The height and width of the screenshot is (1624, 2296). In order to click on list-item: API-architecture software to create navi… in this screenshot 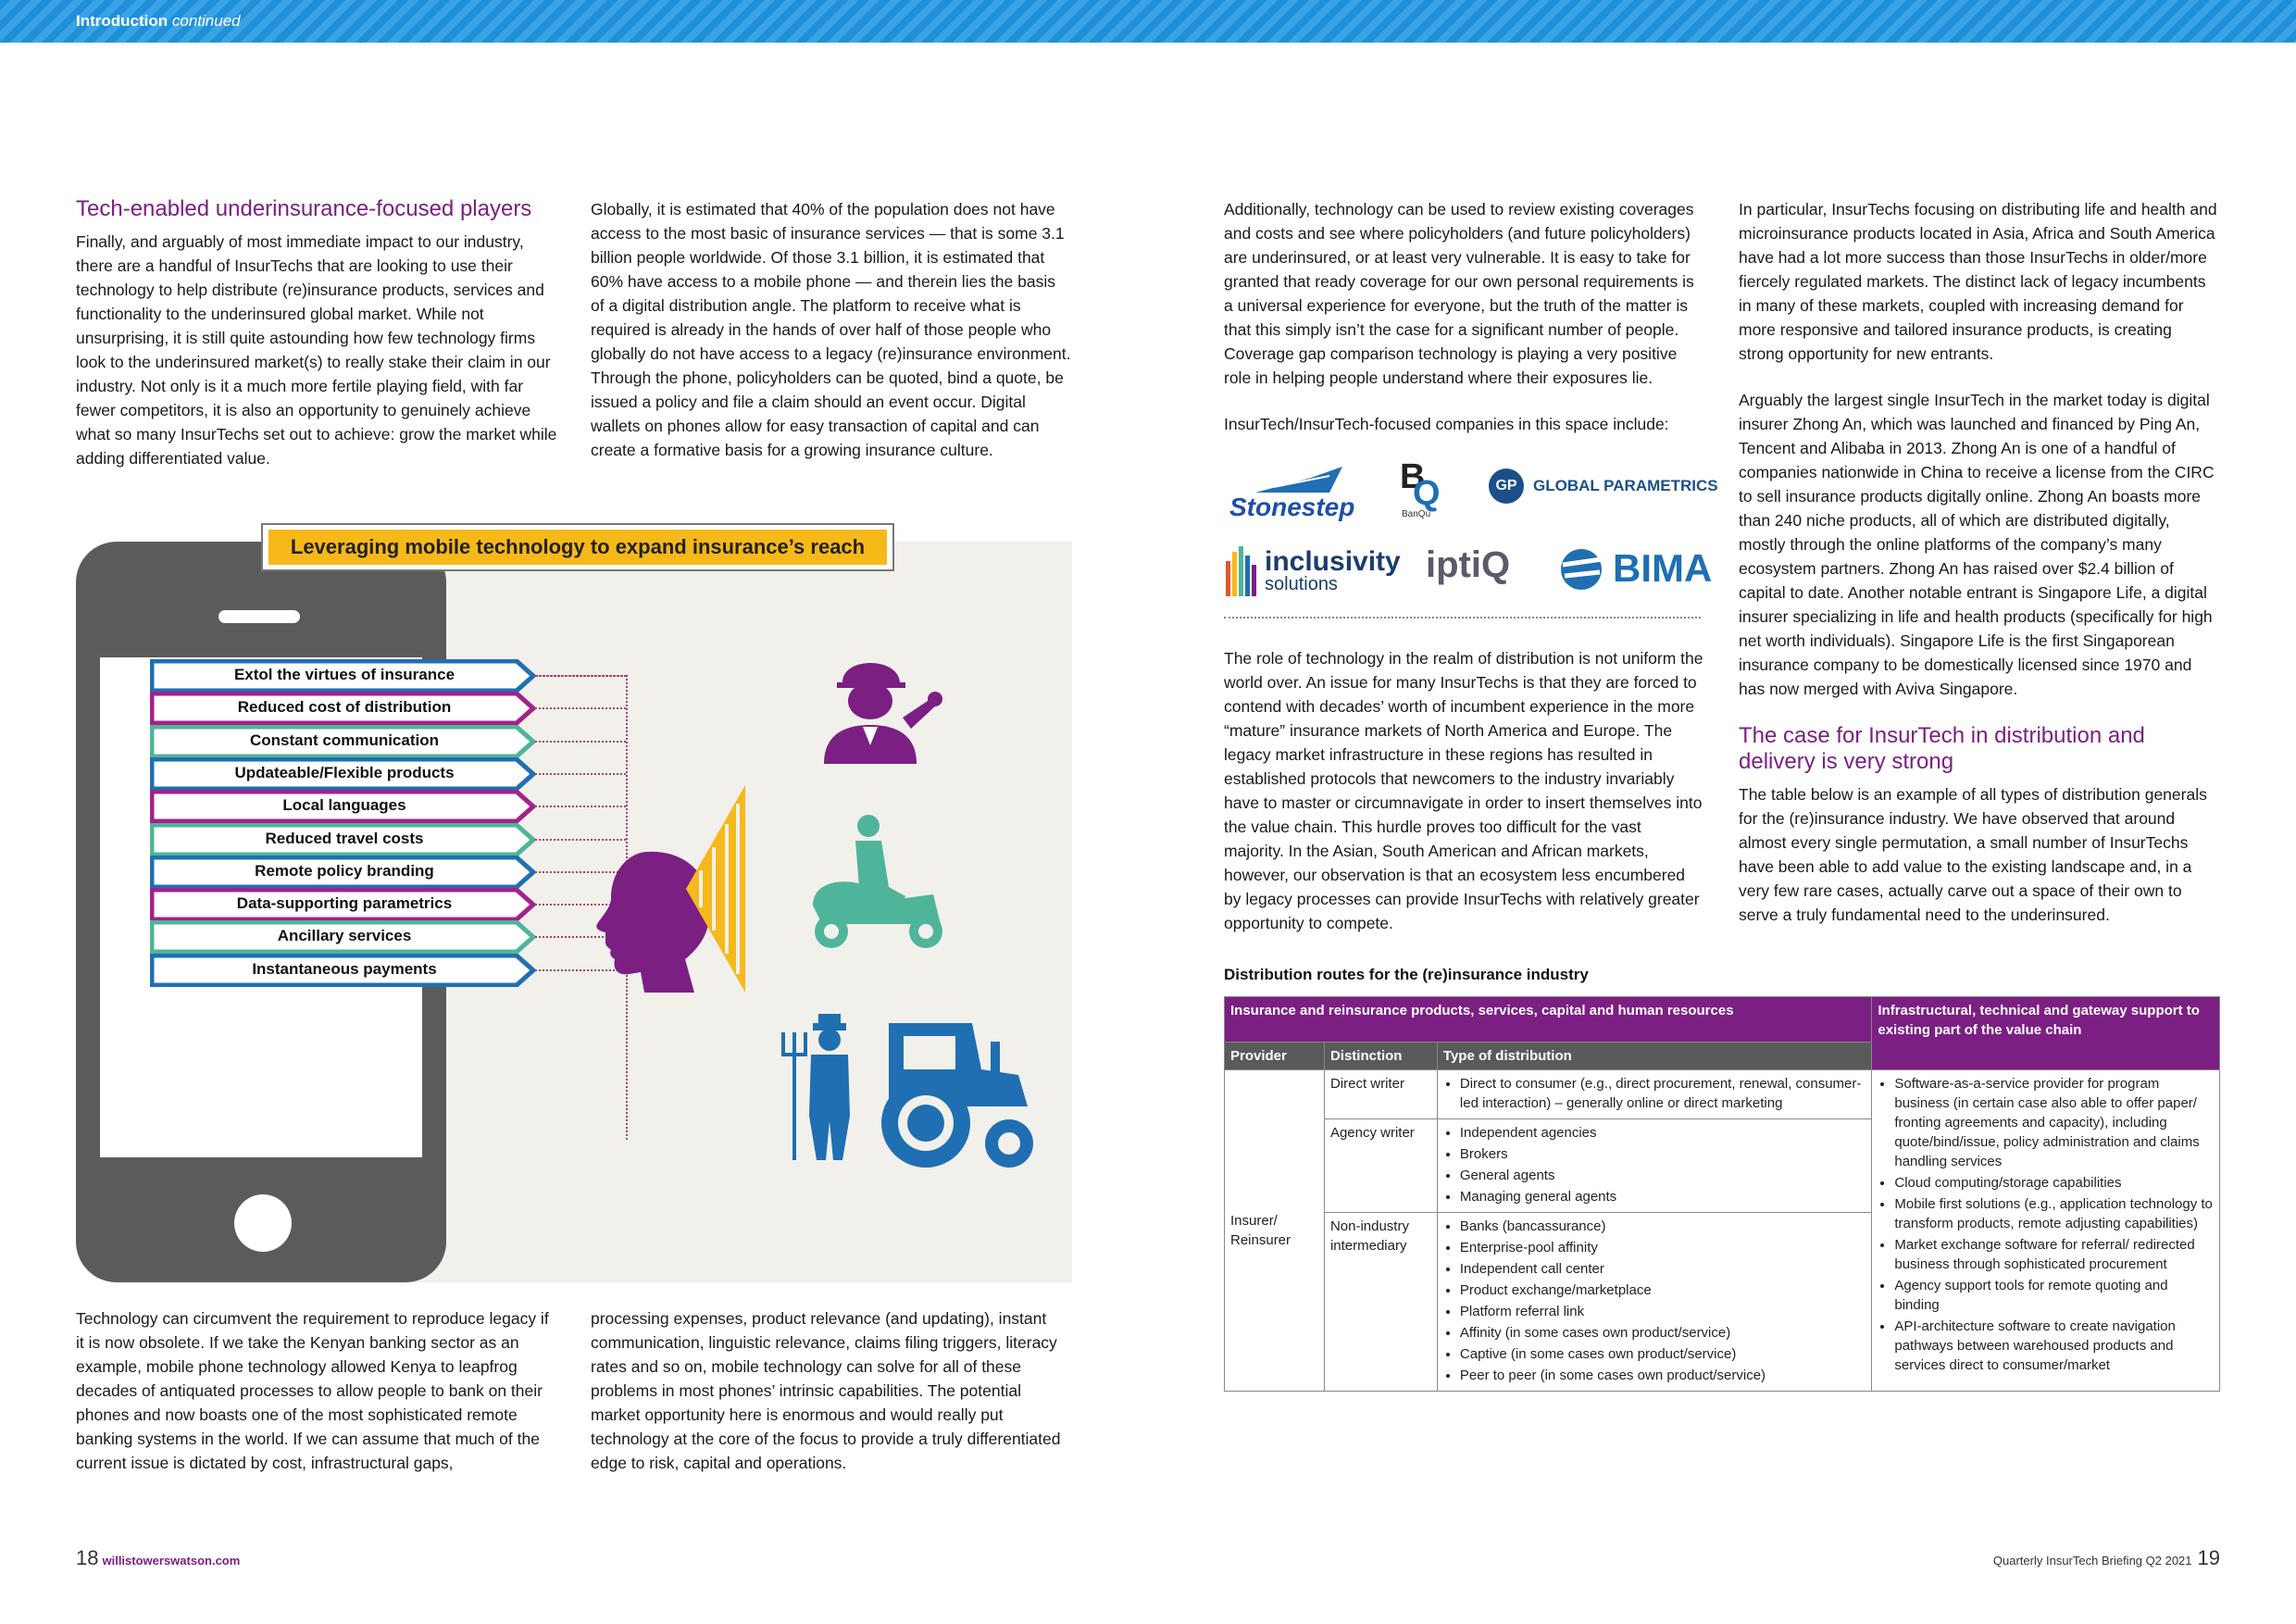, I will do `click(2054, 1346)`.